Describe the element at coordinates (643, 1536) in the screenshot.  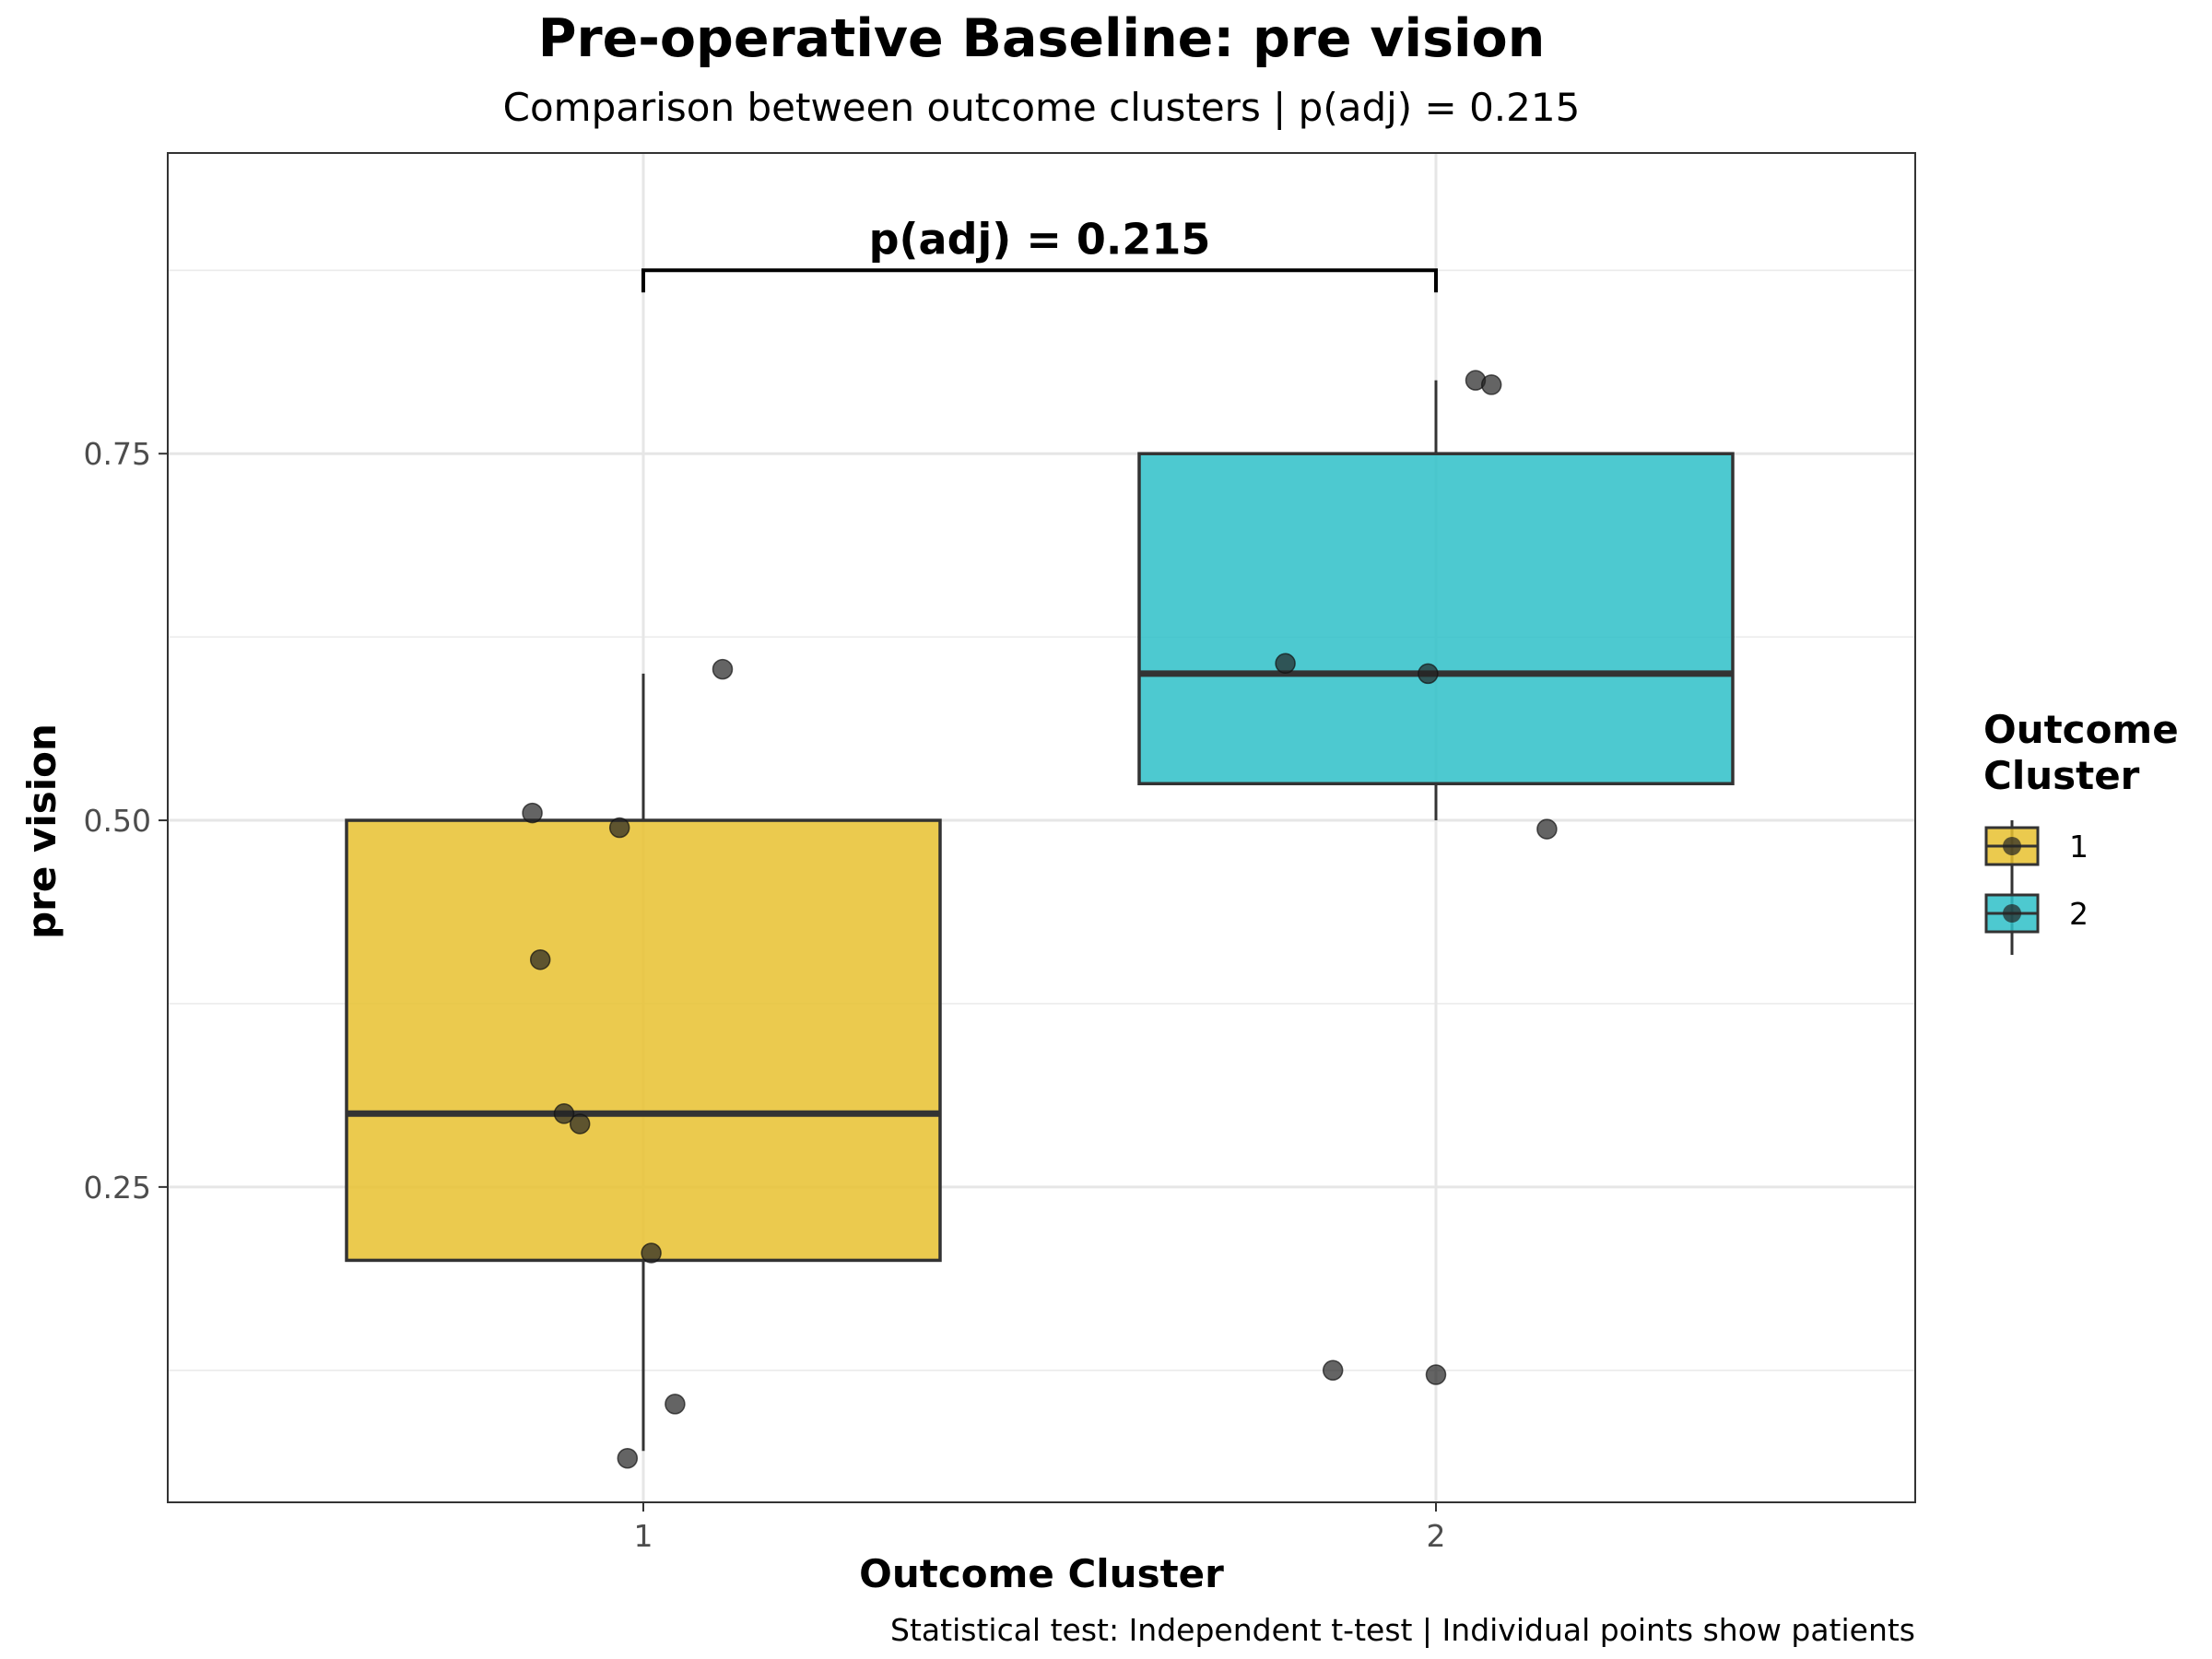
I see `x-tick-label: 1` at that location.